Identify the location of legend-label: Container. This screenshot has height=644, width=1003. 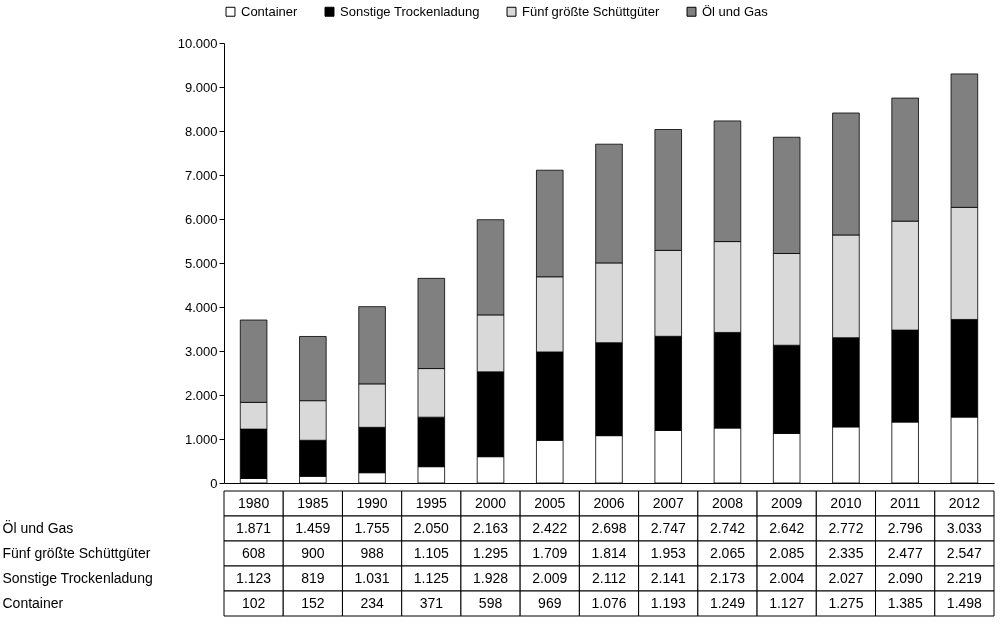
(270, 11).